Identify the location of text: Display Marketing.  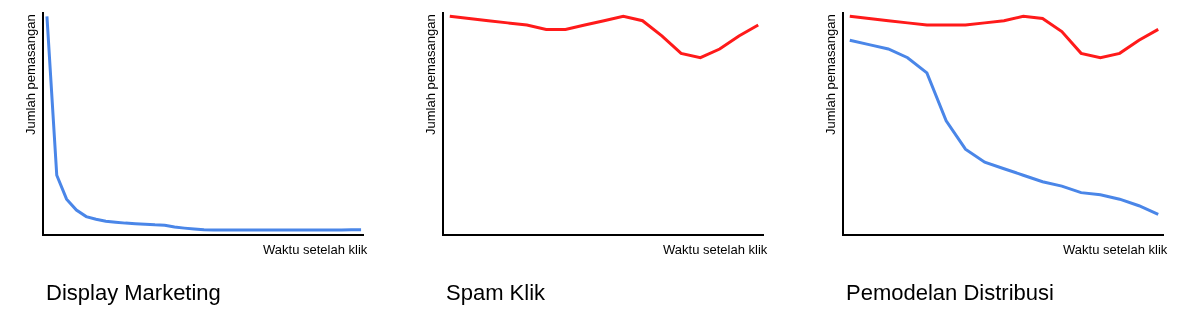
(133, 292).